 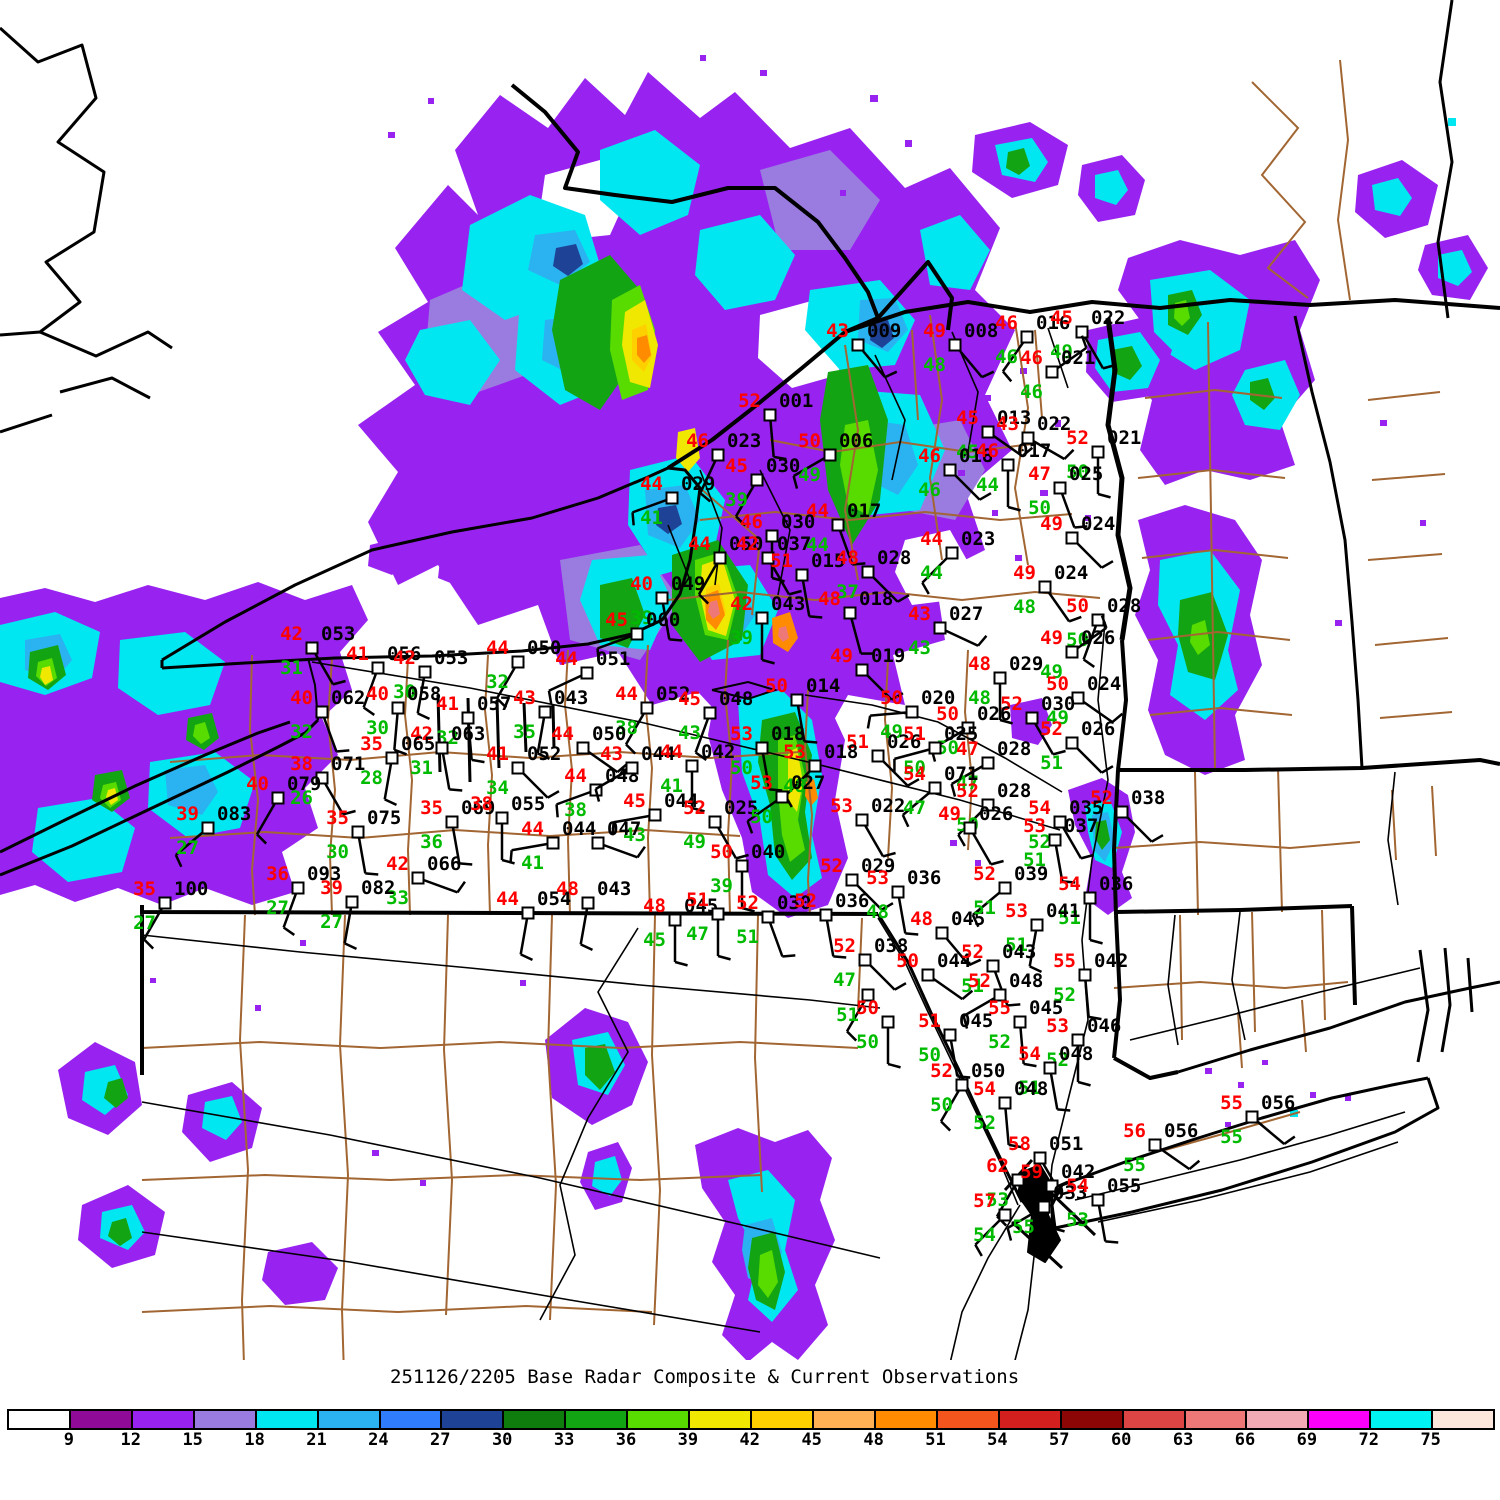 What do you see at coordinates (697, 777) in the screenshot?
I see `station-plot: 44 042 41` at bounding box center [697, 777].